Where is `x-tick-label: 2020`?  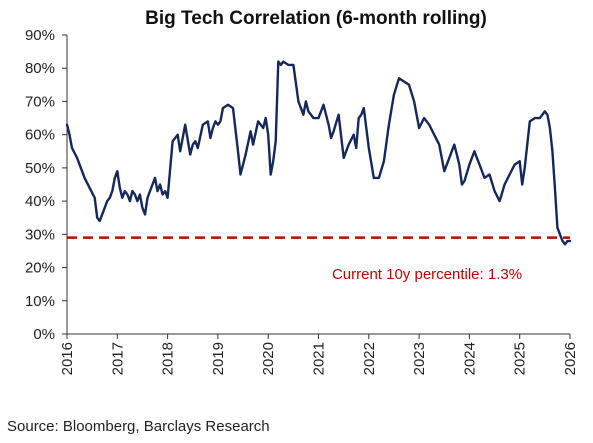
x-tick-label: 2020 is located at coordinates (268, 358).